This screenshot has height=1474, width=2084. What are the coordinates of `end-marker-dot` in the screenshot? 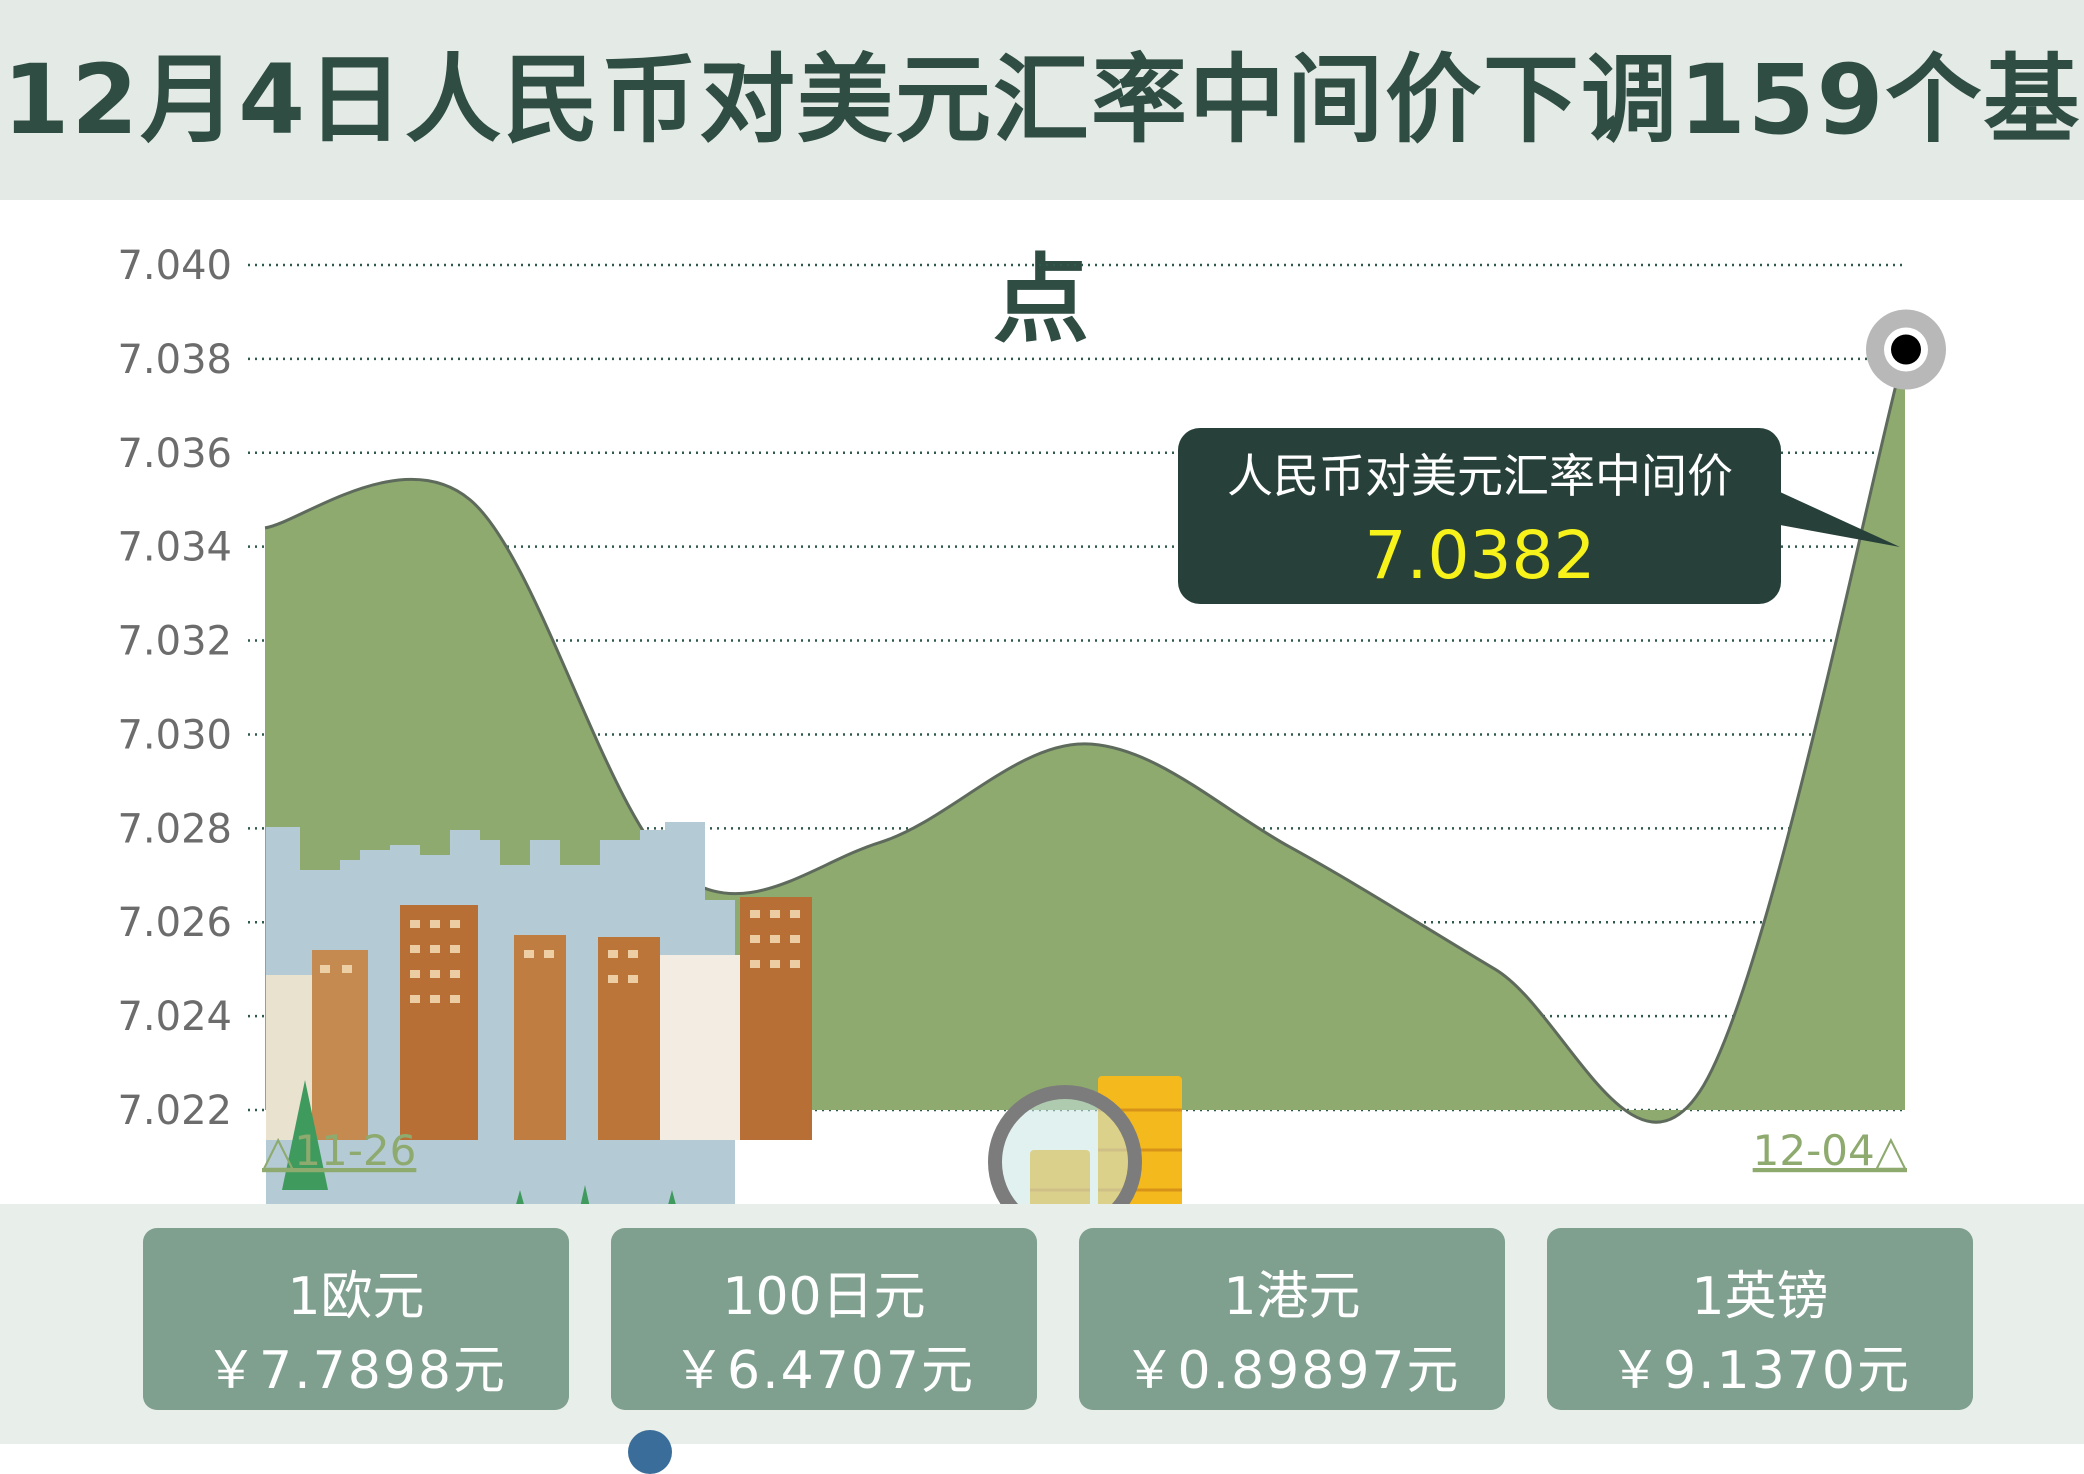 It's located at (1906, 350).